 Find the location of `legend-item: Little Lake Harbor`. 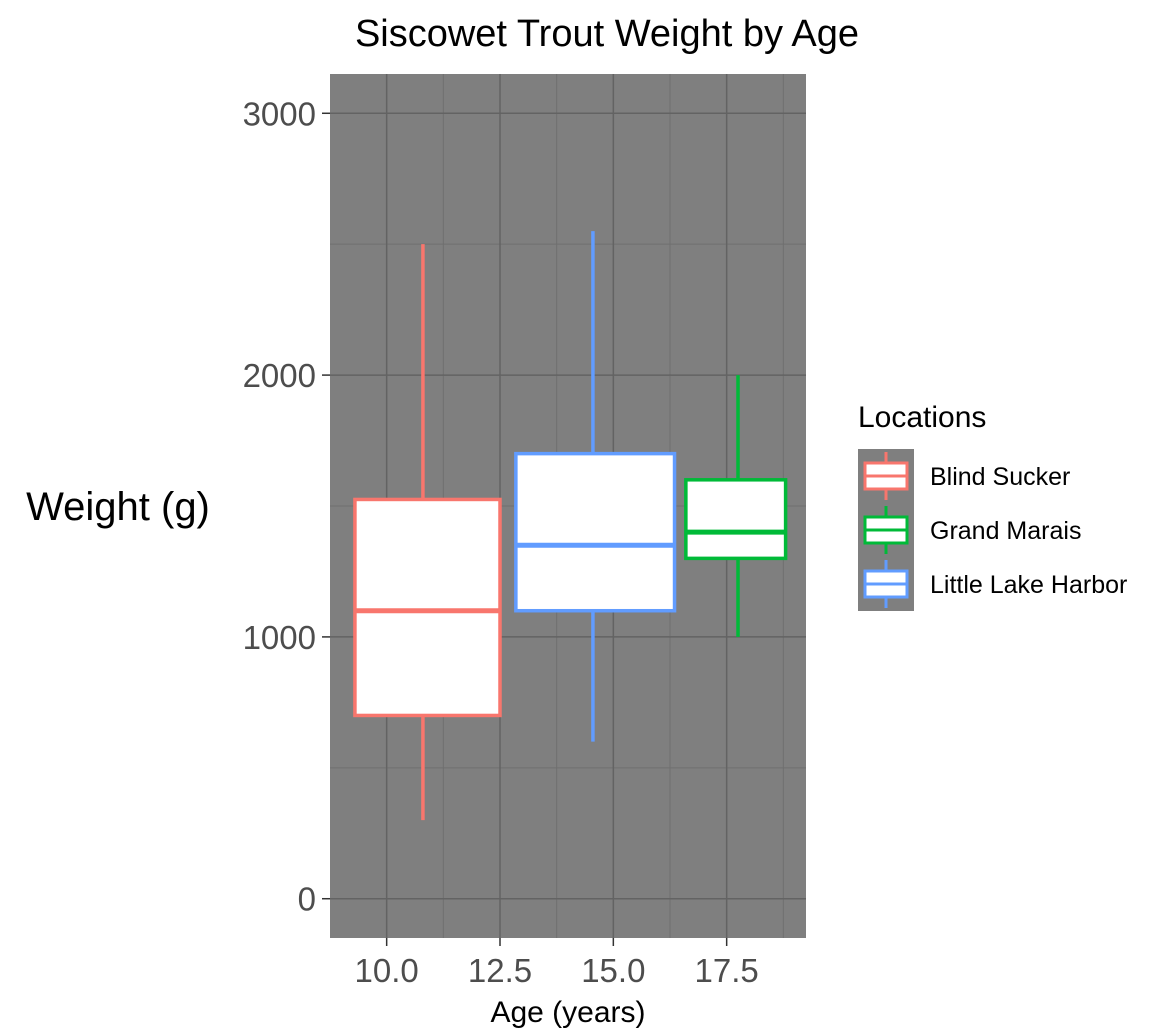

legend-item: Little Lake Harbor is located at coordinates (995, 584).